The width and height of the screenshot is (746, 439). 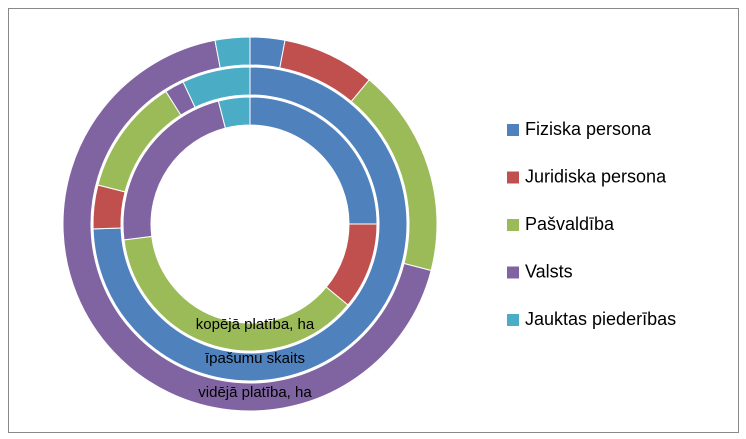 I want to click on legend-label: Valsts, so click(x=549, y=271).